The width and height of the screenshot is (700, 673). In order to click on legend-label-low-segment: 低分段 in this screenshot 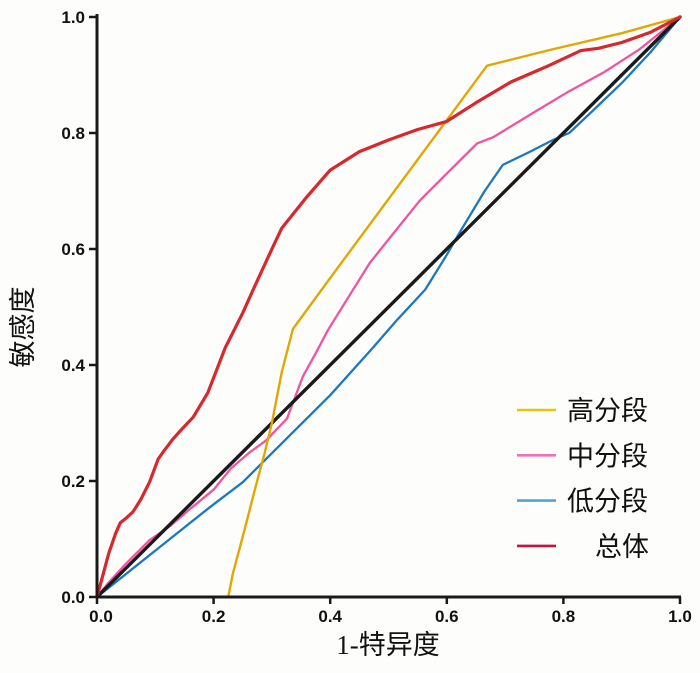, I will do `click(607, 502)`.